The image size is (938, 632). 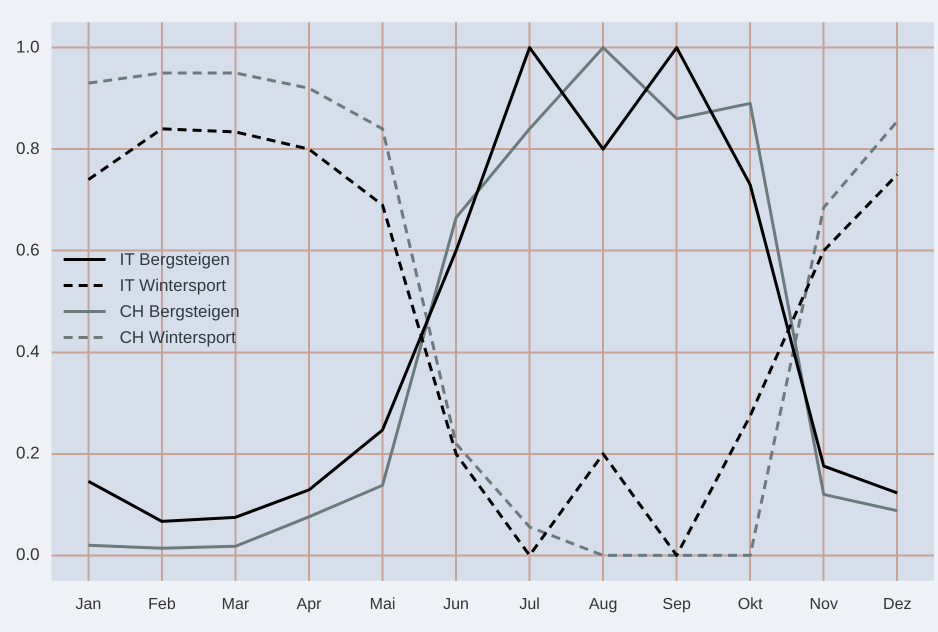 What do you see at coordinates (897, 604) in the screenshot?
I see `x-tick-label: Dez` at bounding box center [897, 604].